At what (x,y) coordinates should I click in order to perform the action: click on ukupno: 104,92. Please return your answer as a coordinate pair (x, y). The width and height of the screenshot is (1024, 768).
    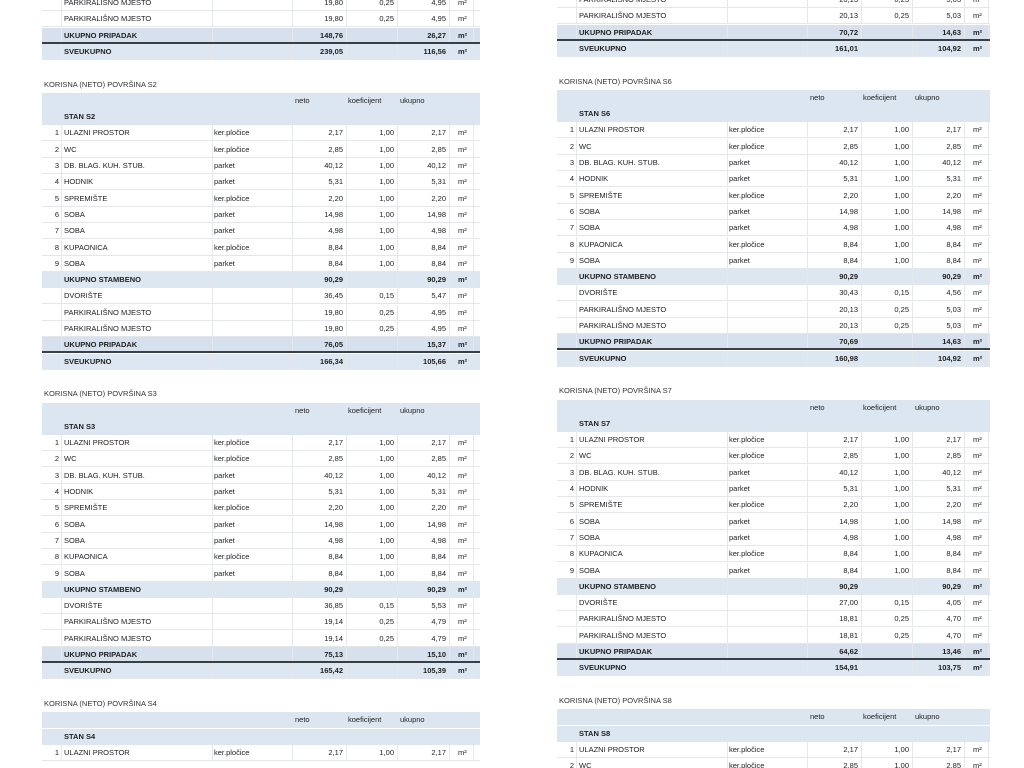
    Looking at the image, I should click on (949, 48).